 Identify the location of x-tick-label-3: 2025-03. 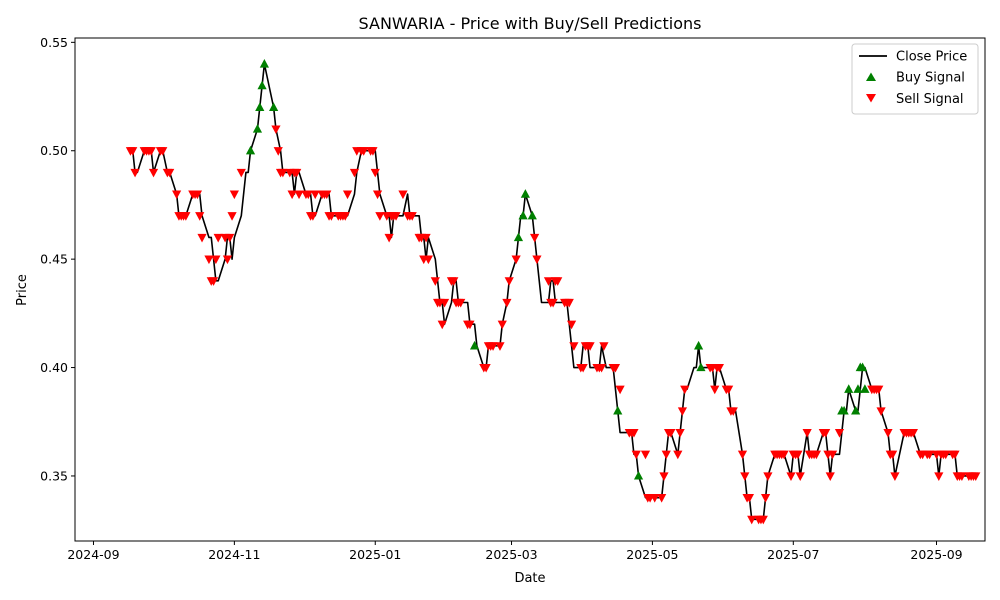
(511, 554).